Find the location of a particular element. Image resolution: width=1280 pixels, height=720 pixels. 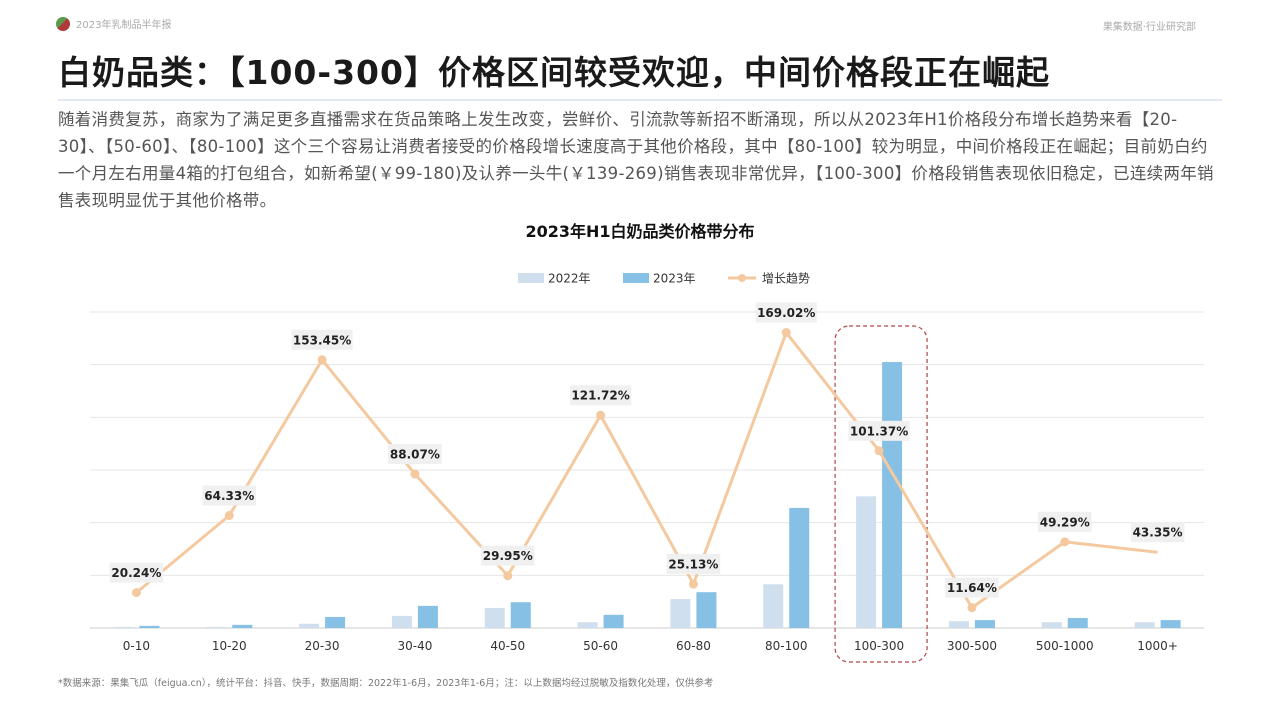

data-label: 121.72% is located at coordinates (600, 396).